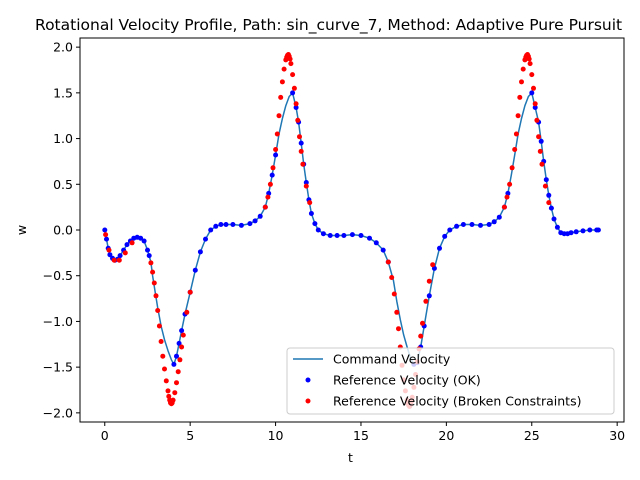  Describe the element at coordinates (407, 380) in the screenshot. I see `legend-ok-label: Reference Velocity (OK)` at that location.